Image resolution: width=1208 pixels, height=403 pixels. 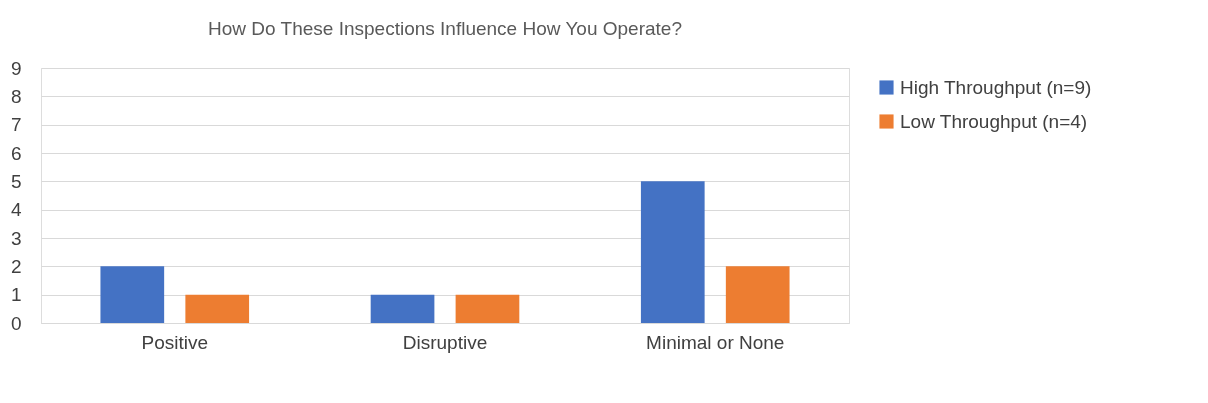 I want to click on y-tick-label: 2, so click(x=16, y=266).